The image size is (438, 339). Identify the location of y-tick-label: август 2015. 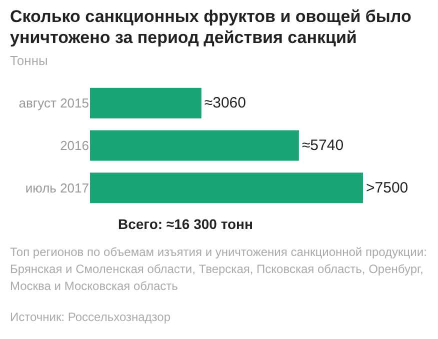
(53, 103).